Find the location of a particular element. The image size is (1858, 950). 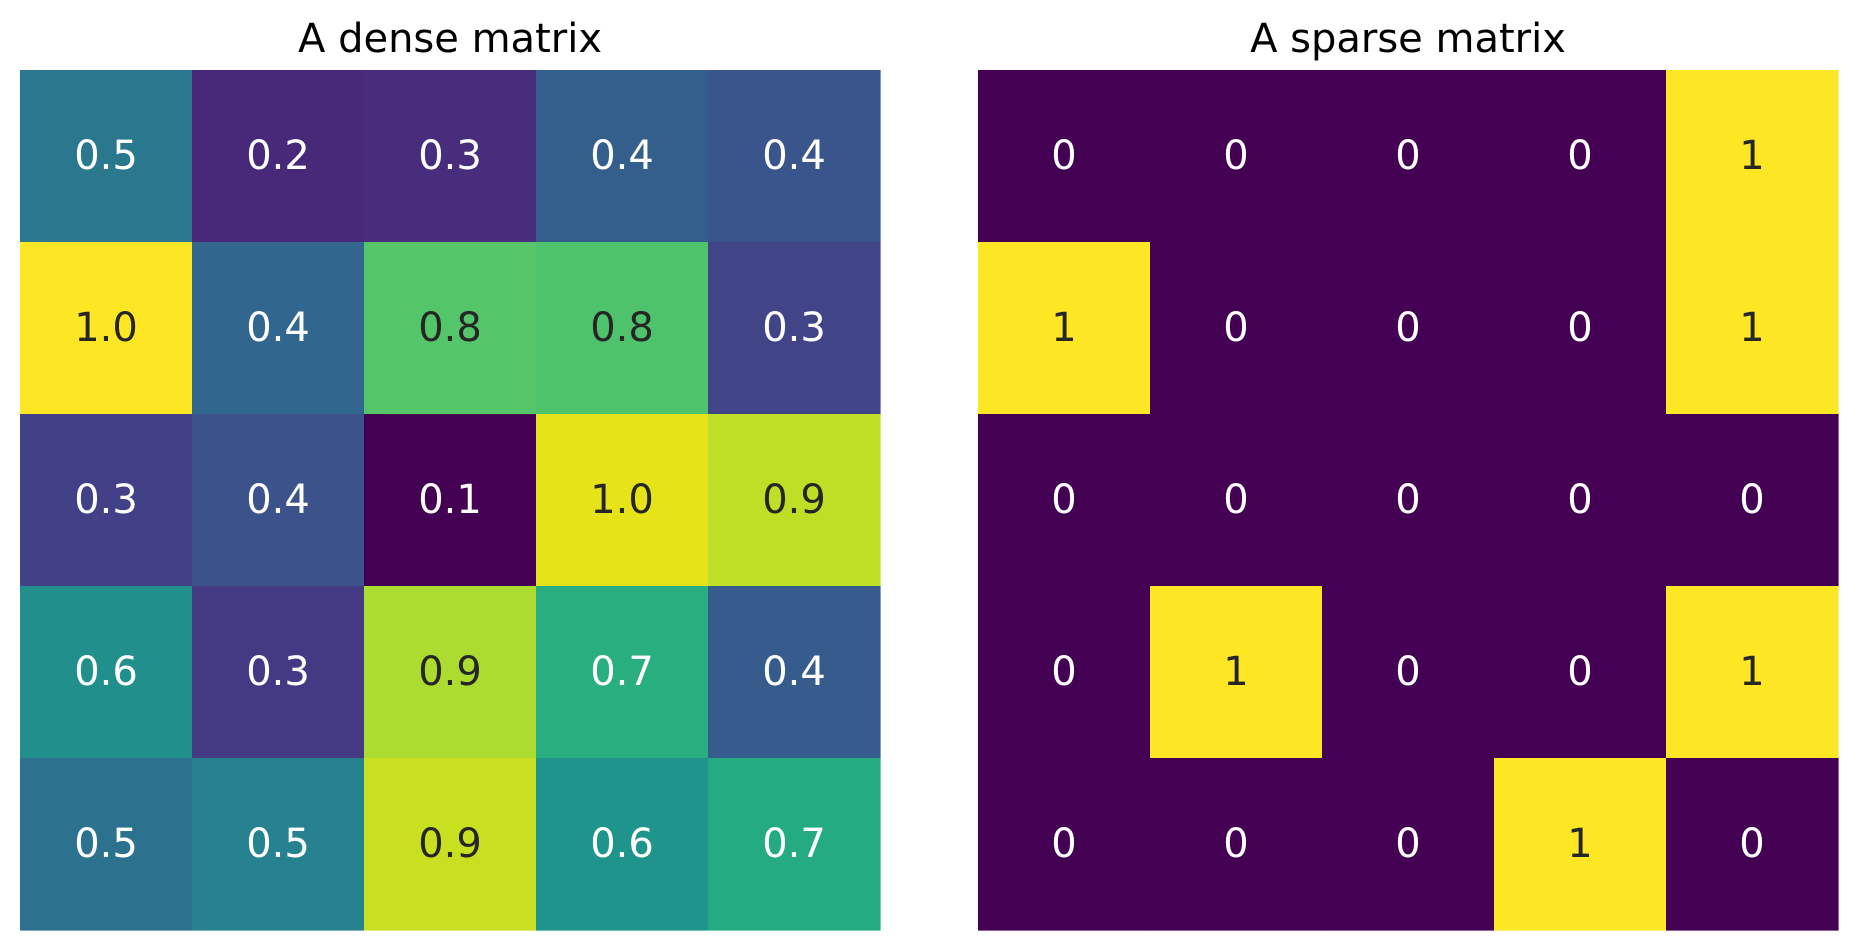

dense-cell-r0-c4 is located at coordinates (794, 156).